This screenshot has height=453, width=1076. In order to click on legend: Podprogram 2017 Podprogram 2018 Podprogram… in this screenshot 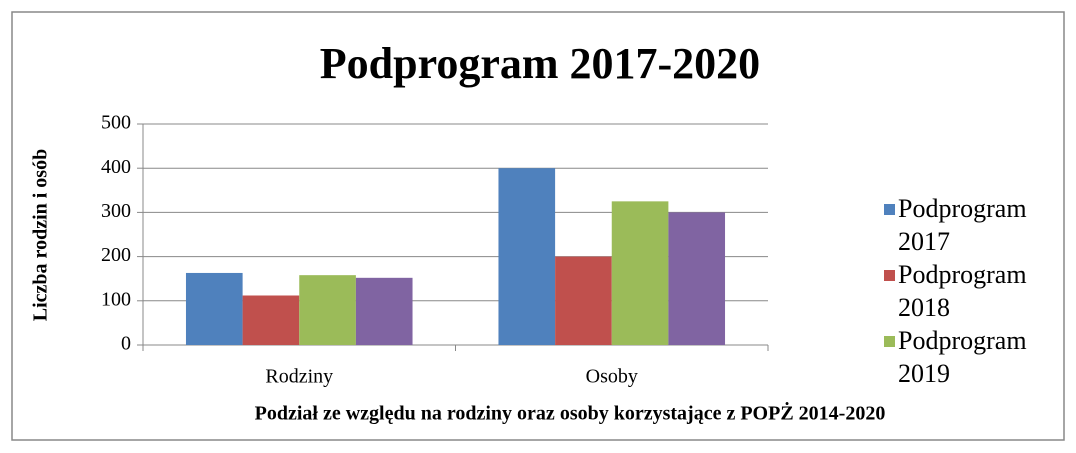, I will do `click(969, 291)`.